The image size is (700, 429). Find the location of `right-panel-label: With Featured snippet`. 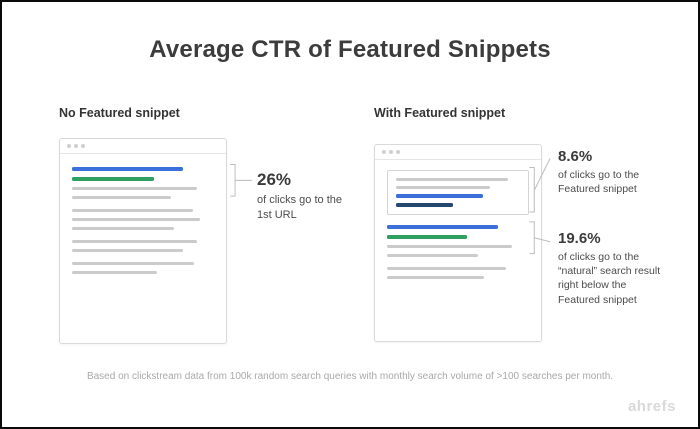

right-panel-label: With Featured snippet is located at coordinates (440, 113).